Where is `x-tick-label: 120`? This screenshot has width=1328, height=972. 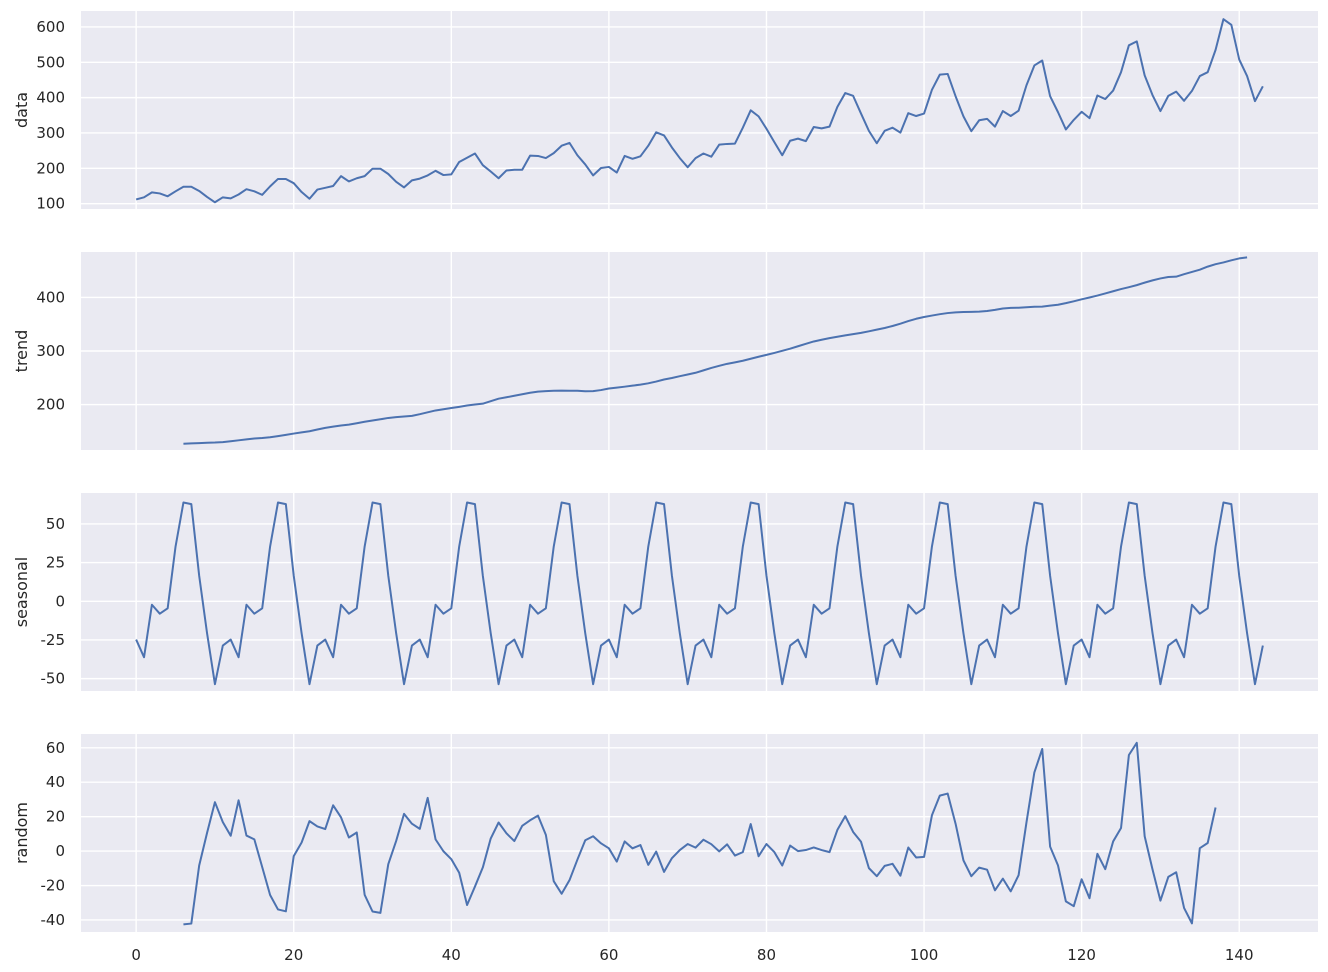 x-tick-label: 120 is located at coordinates (1081, 955).